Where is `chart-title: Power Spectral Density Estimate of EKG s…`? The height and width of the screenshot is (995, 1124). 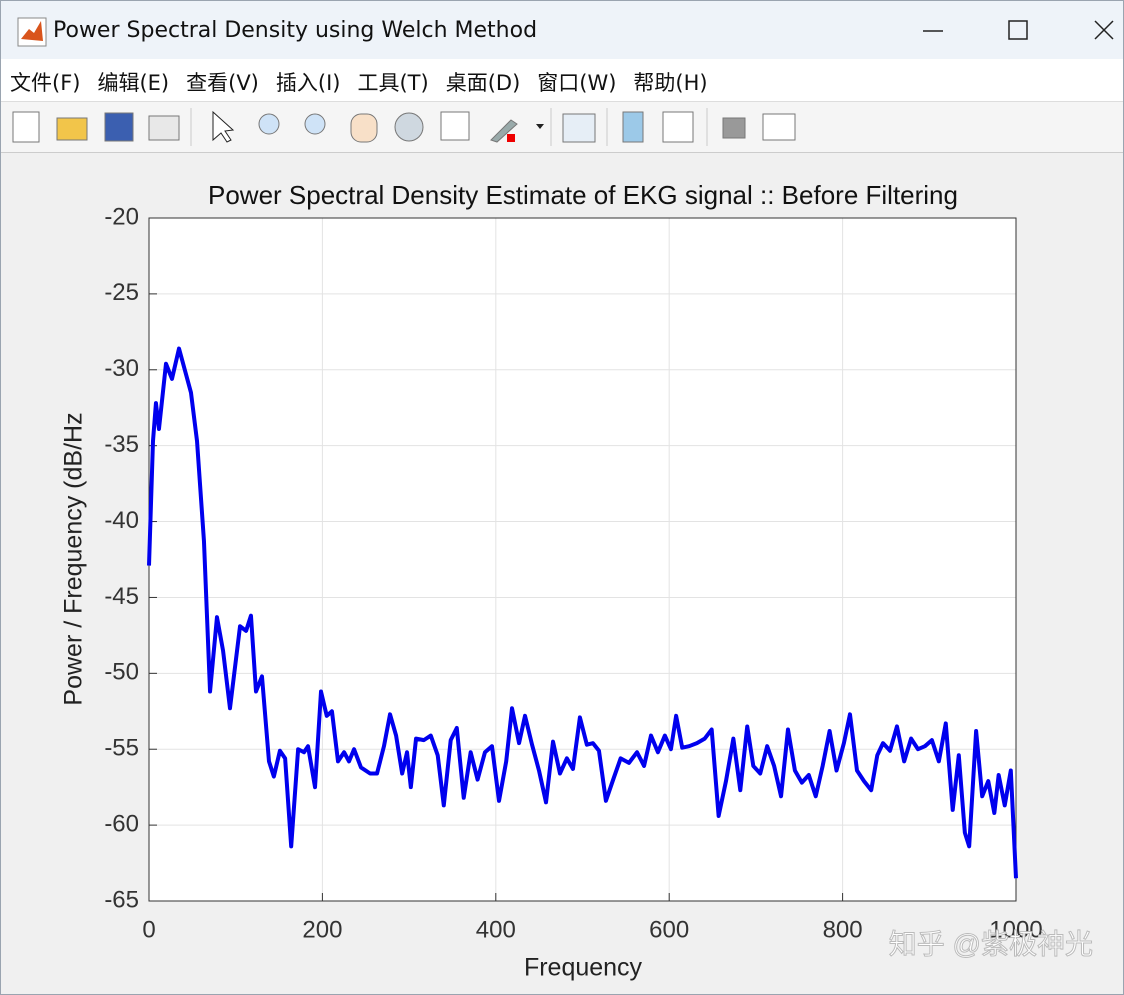
chart-title: Power Spectral Density Estimate of EKG s… is located at coordinates (583, 195).